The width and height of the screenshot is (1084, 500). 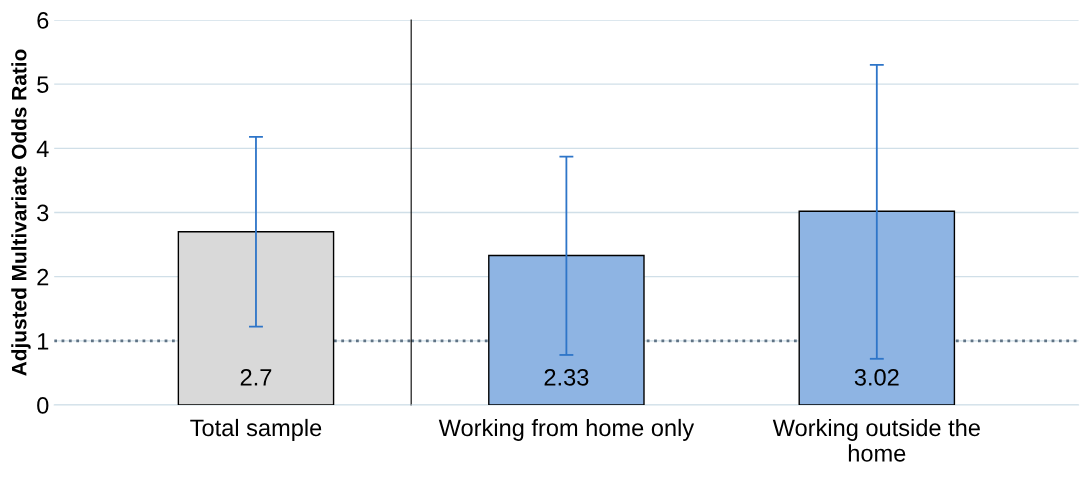 What do you see at coordinates (43, 277) in the screenshot?
I see `y-tick-label: 2` at bounding box center [43, 277].